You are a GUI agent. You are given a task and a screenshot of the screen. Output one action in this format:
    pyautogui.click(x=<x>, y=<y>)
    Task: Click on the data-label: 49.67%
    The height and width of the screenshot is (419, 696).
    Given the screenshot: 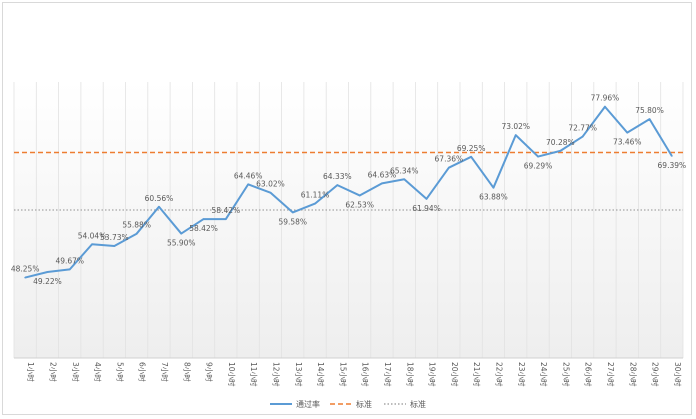 What is the action you would take?
    pyautogui.click(x=69, y=260)
    